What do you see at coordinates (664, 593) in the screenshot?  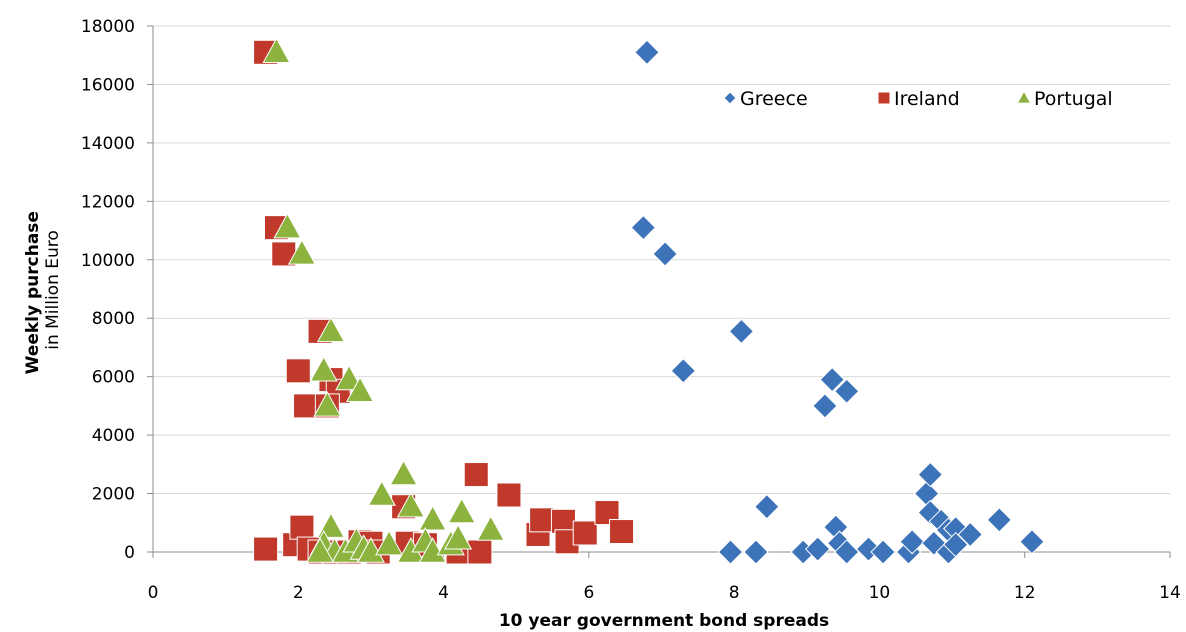 I see `x-tick-labels: 0 2 4 6 8 10 12 14` at bounding box center [664, 593].